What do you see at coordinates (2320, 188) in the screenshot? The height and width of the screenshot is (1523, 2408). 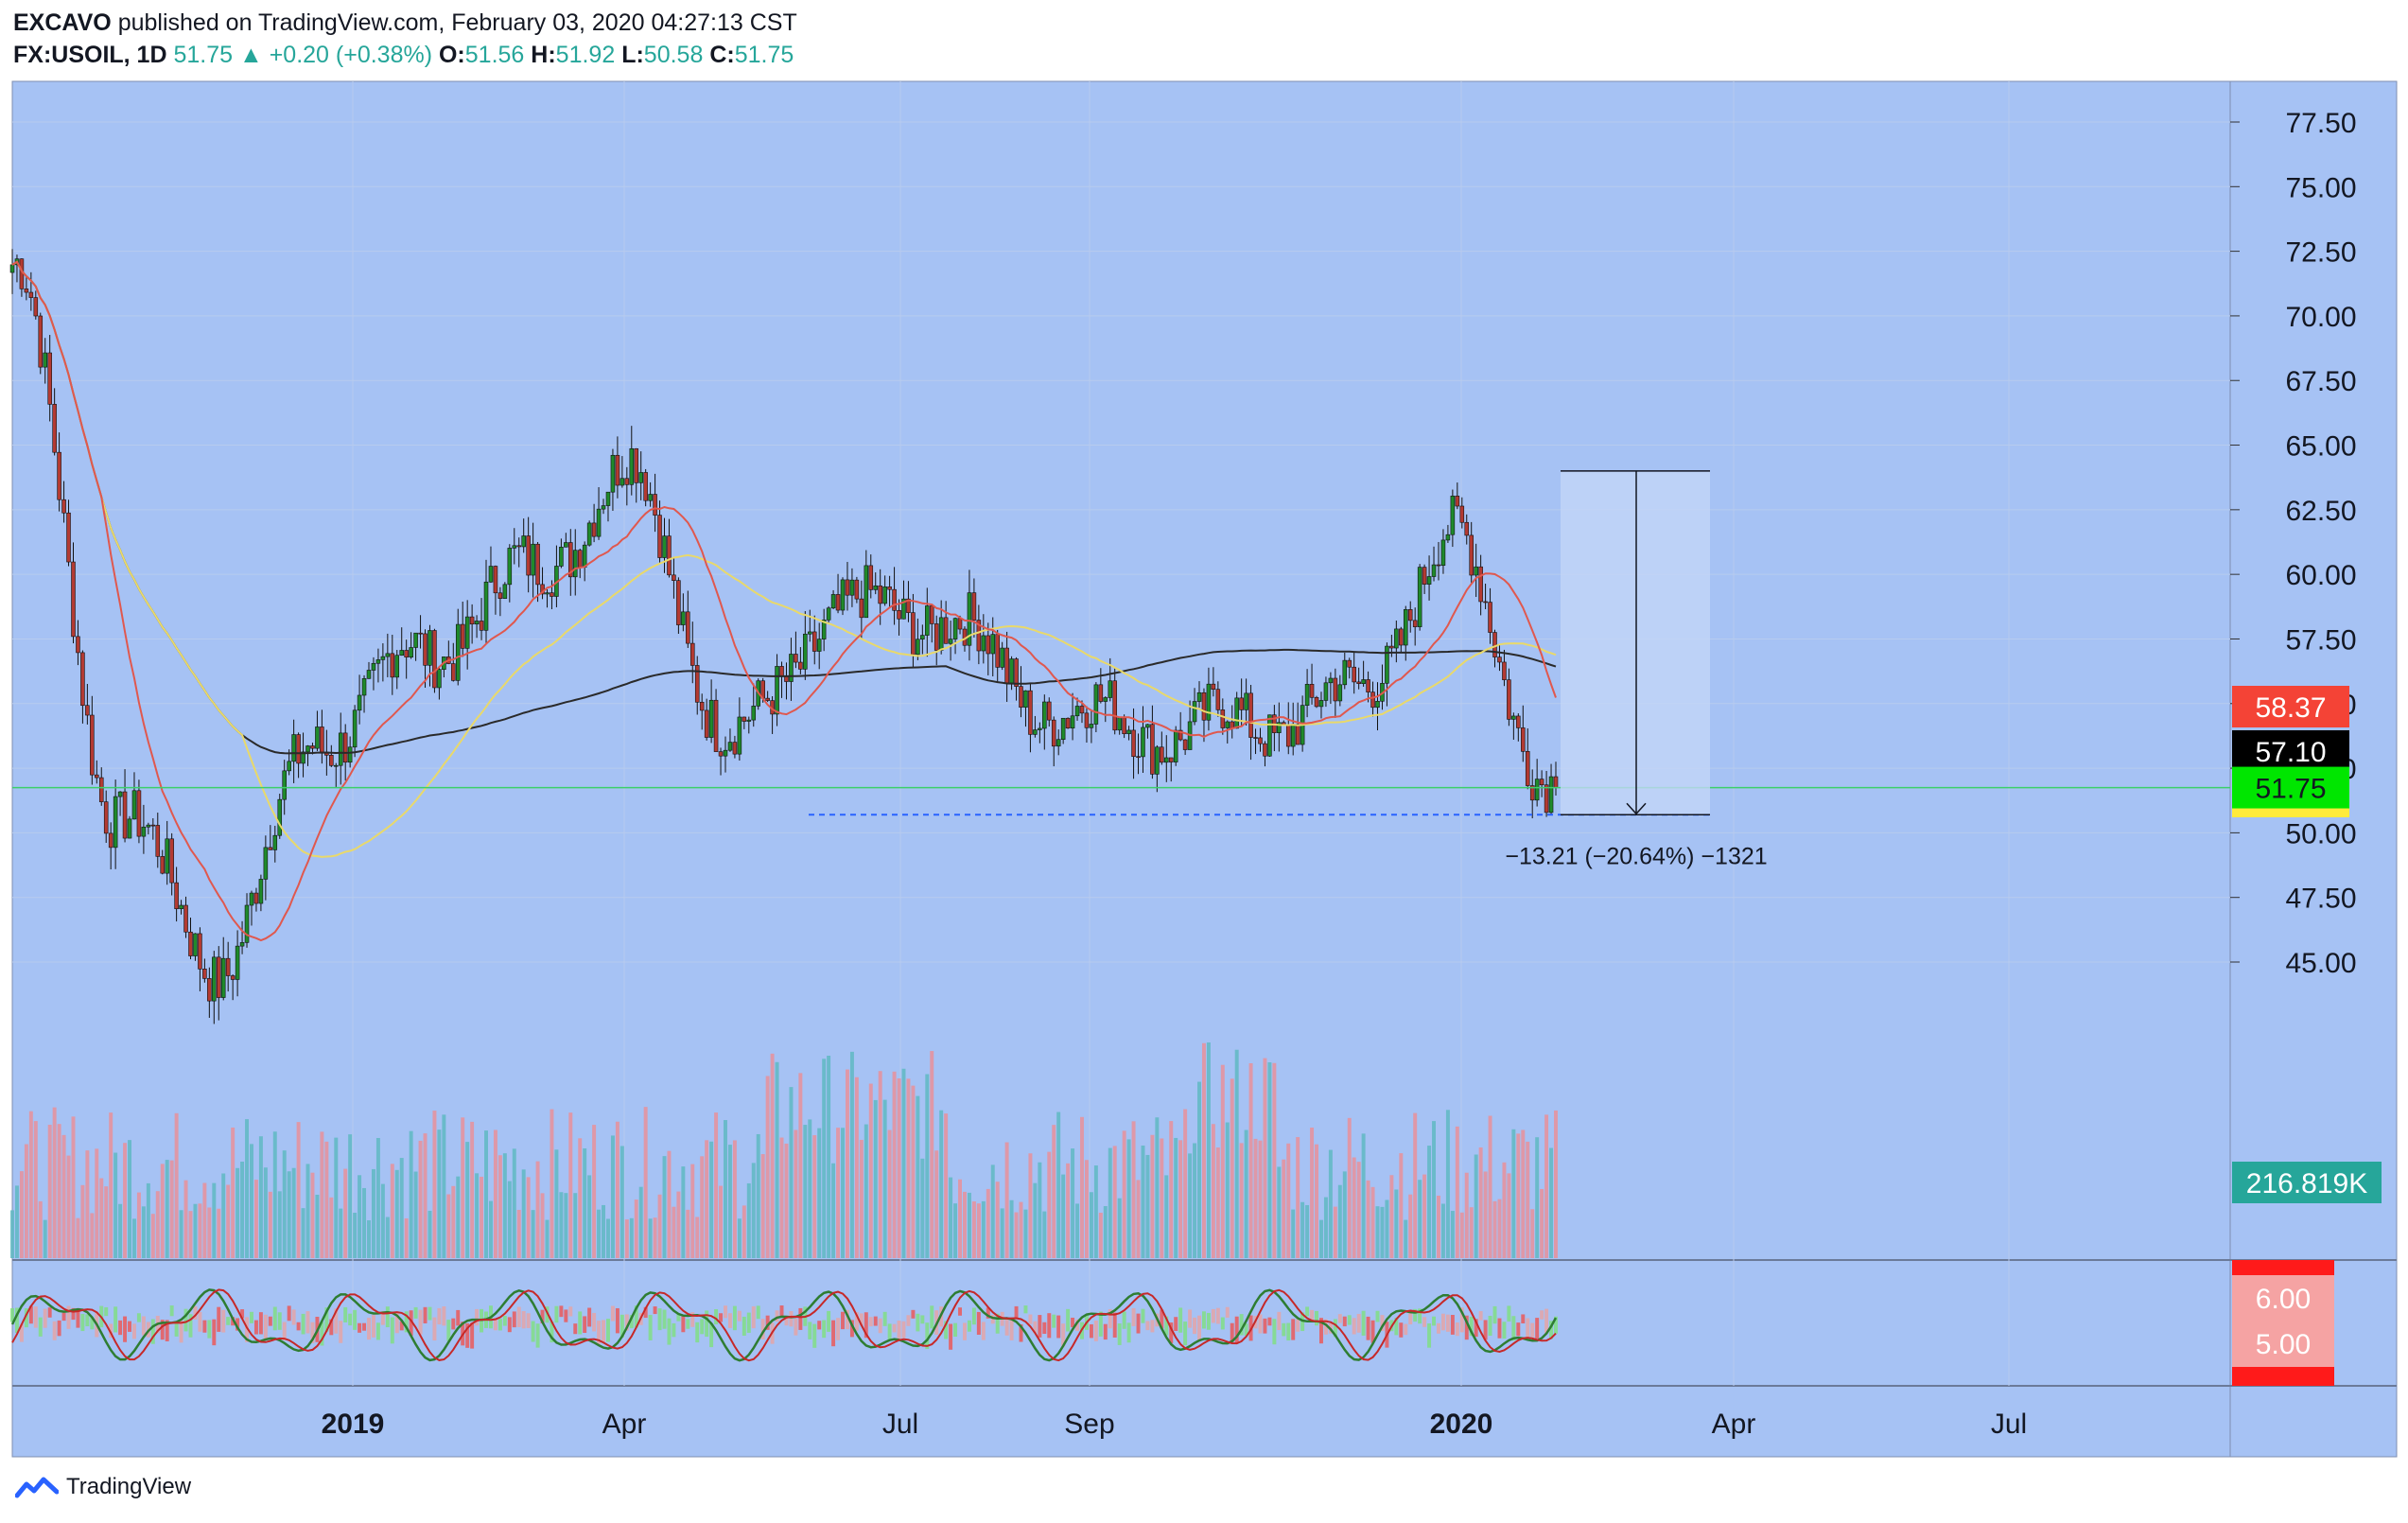 I see `price-tick-label: 75.00` at bounding box center [2320, 188].